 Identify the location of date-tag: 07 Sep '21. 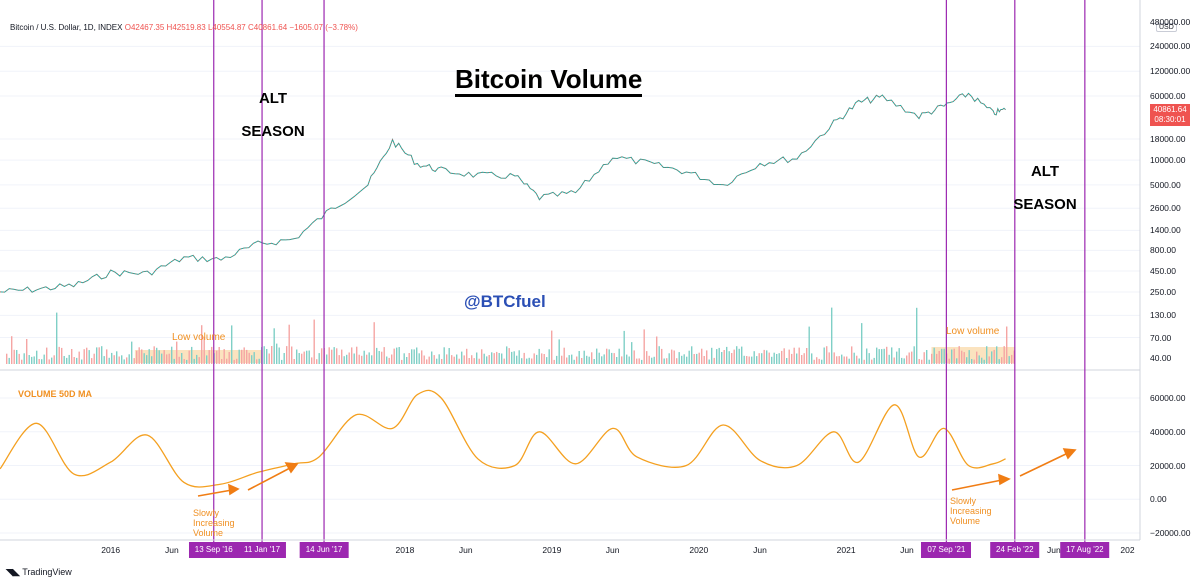
(946, 550).